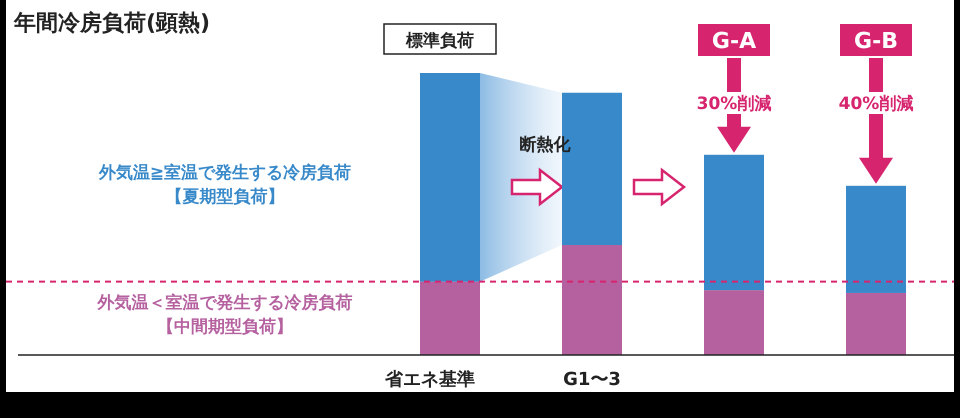 The height and width of the screenshot is (418, 960). Describe the element at coordinates (439, 41) in the screenshot. I see `text: 標準負荷` at that location.